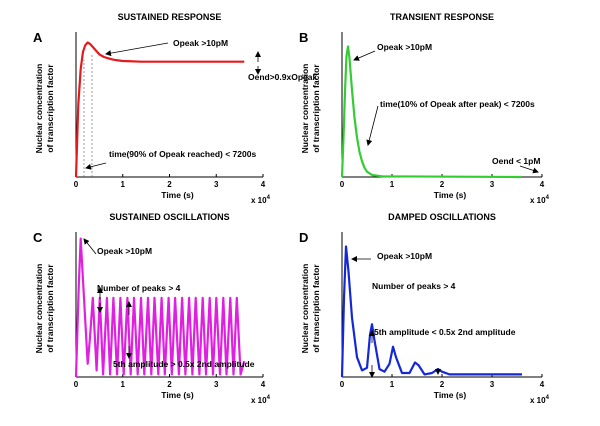 This screenshot has height=426, width=600. I want to click on arrow-opeak-a, so click(137, 49).